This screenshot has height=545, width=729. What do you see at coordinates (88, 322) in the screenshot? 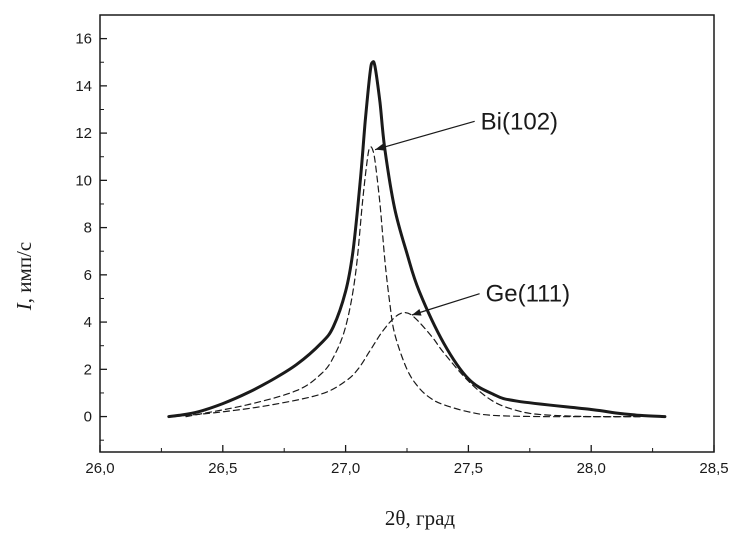
I see `y-tick-label: 4` at bounding box center [88, 322].